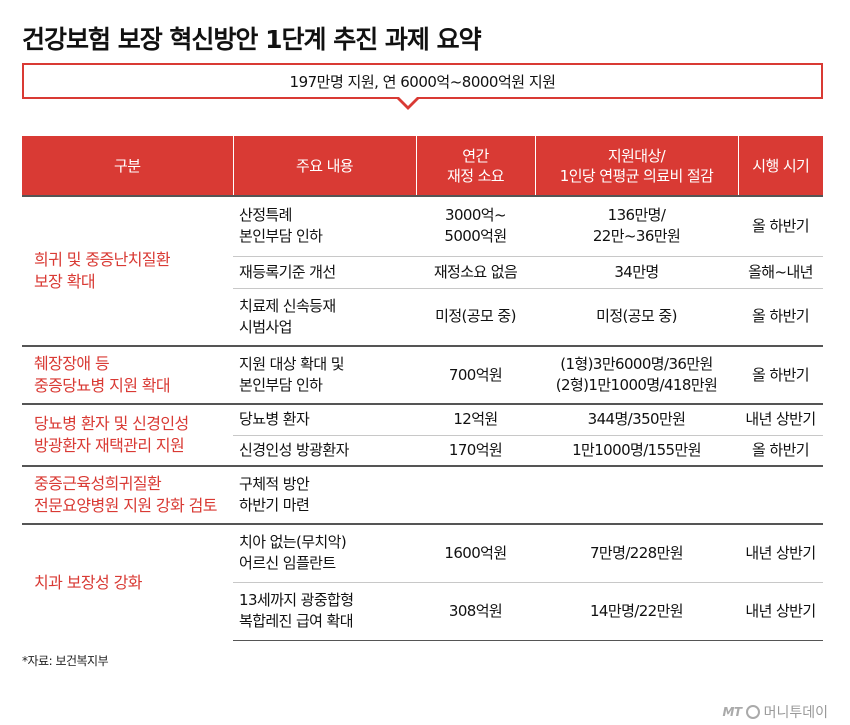 This screenshot has height=725, width=850. Describe the element at coordinates (296, 621) in the screenshot. I see `content-line: 복합레진 급여 확대` at that location.